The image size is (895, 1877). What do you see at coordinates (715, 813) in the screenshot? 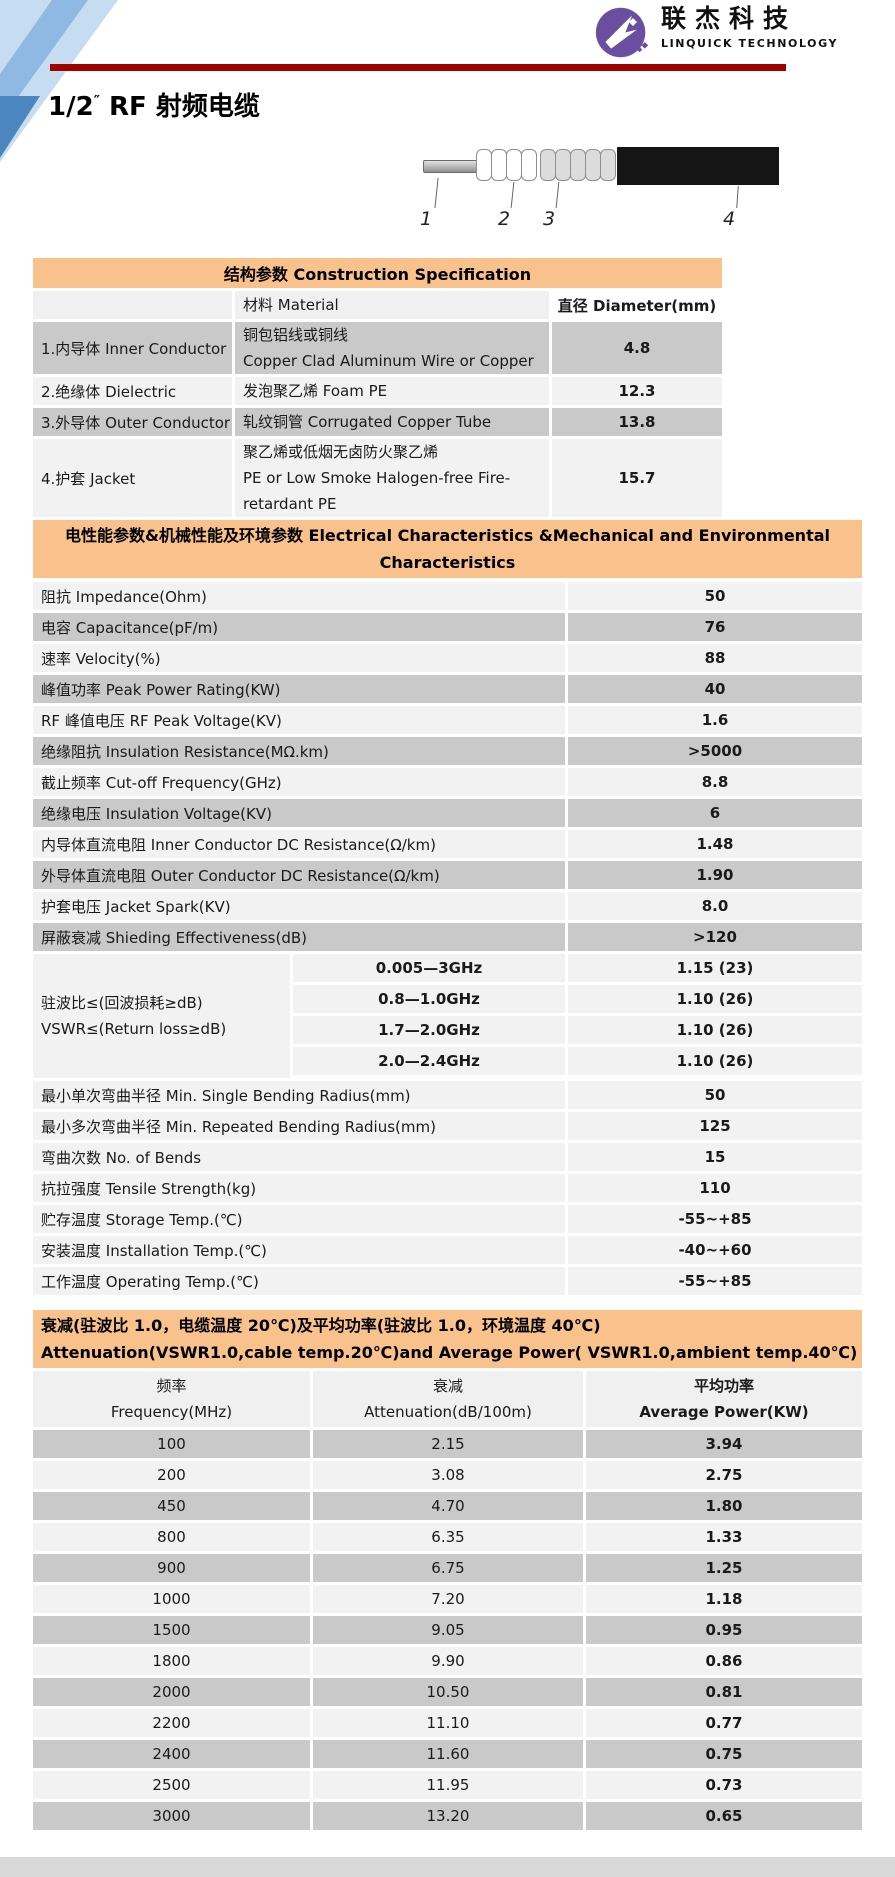
I see `parameter-value: 6` at bounding box center [715, 813].